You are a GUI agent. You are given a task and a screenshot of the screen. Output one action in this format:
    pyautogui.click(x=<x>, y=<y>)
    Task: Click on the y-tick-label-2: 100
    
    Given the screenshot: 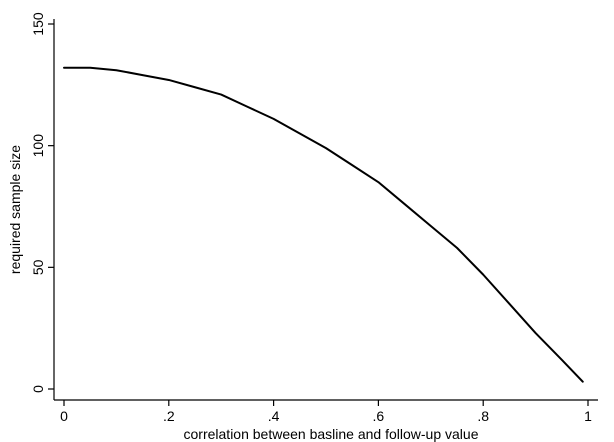 What is the action you would take?
    pyautogui.click(x=38, y=146)
    